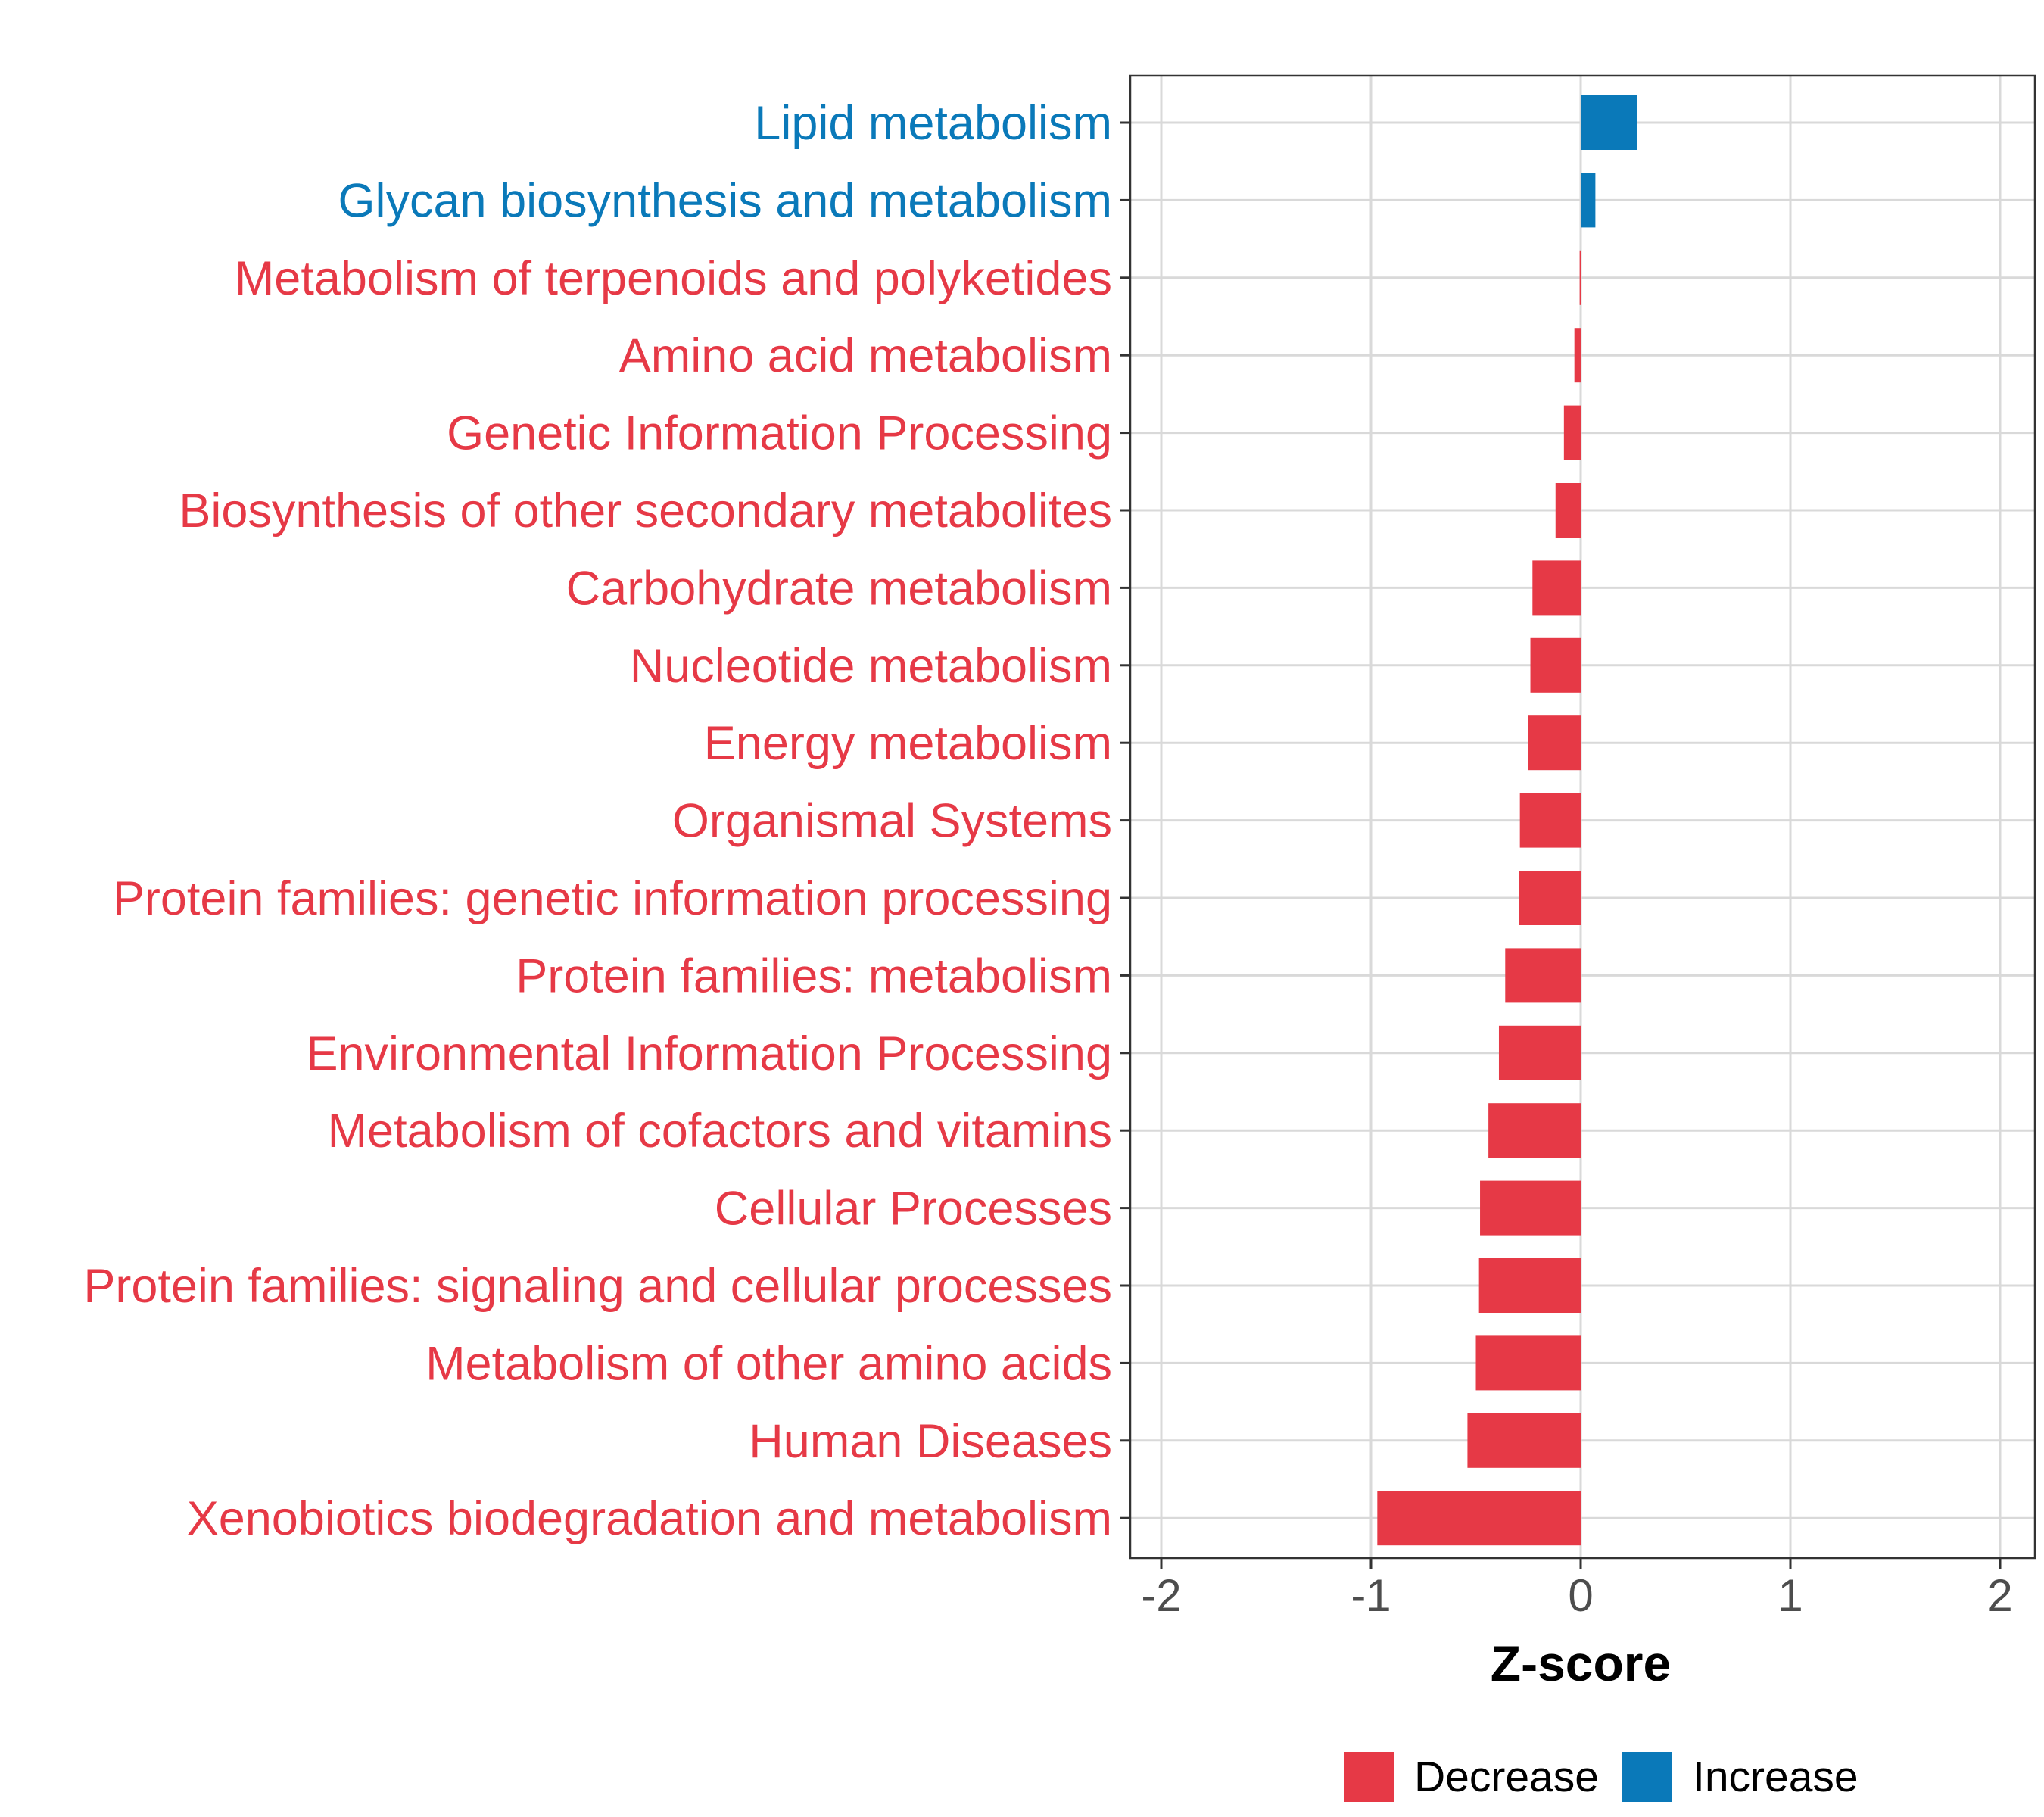 The image size is (2044, 1817). What do you see at coordinates (1581, 1595) in the screenshot?
I see `x-tick-label: 0` at bounding box center [1581, 1595].